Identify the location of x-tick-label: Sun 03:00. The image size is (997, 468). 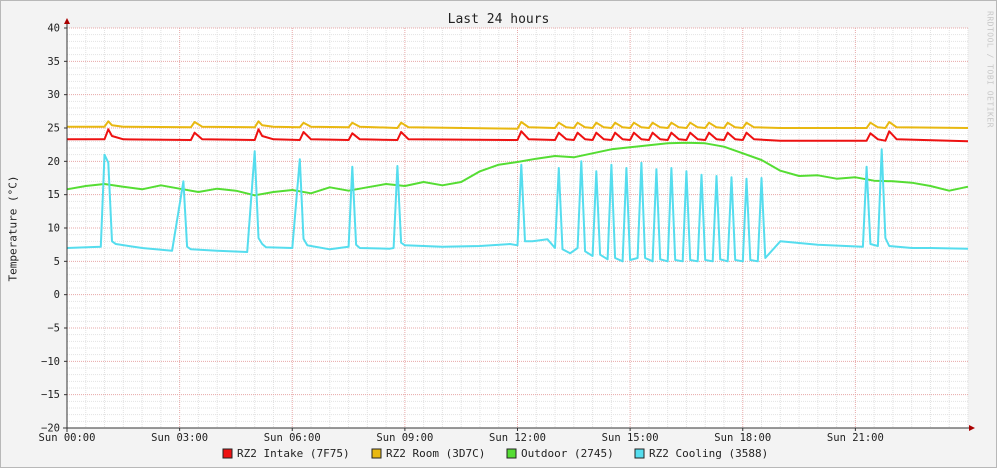
(179, 438).